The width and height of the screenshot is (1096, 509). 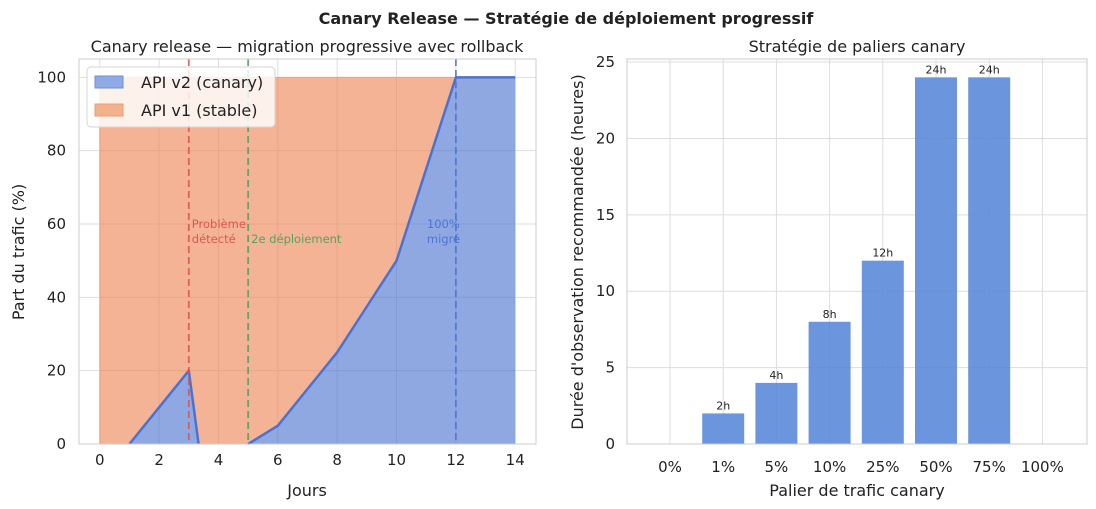 What do you see at coordinates (337, 460) in the screenshot?
I see `x-tick-label: 8` at bounding box center [337, 460].